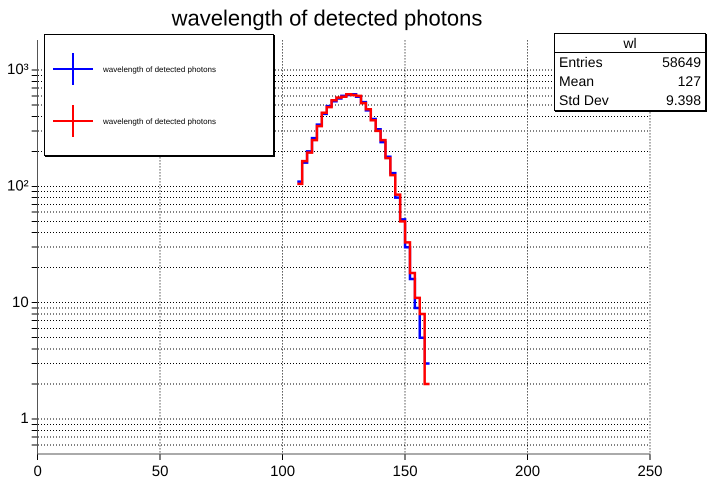  Describe the element at coordinates (681, 62) in the screenshot. I see `text: 58649` at that location.